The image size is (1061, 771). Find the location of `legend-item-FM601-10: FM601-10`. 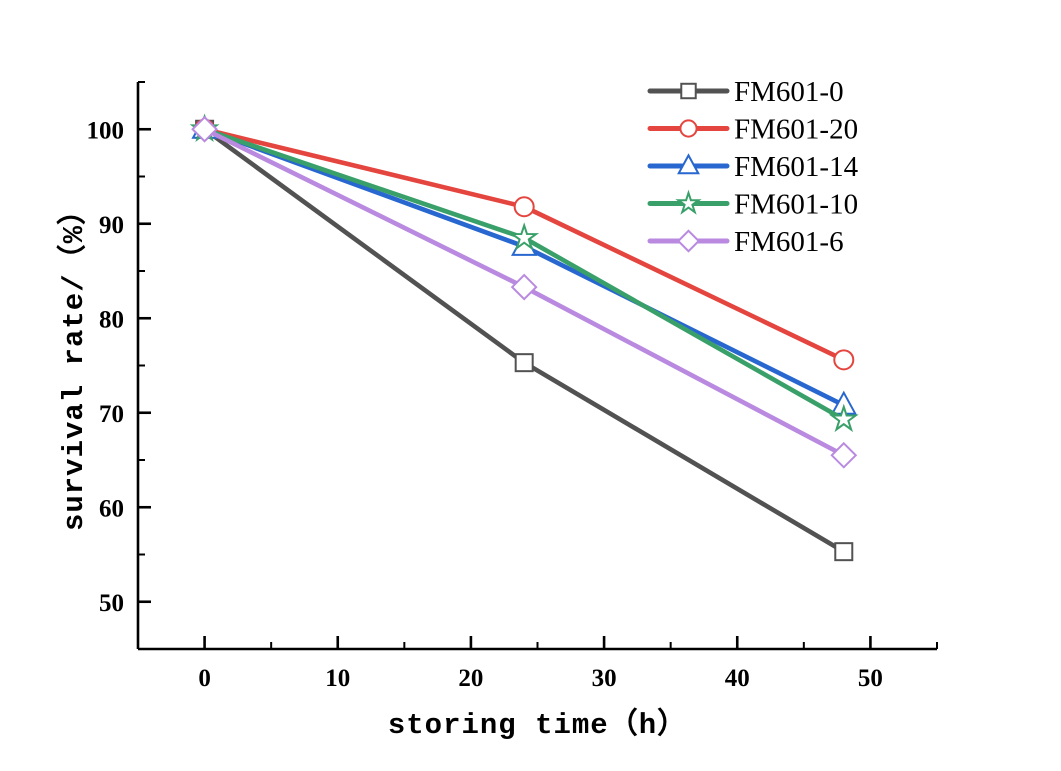

legend-item-FM601-10: FM601-10 is located at coordinates (752, 205).